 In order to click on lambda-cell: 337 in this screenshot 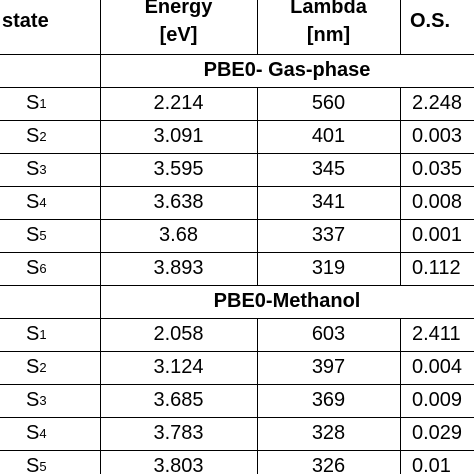, I will do `click(328, 235)`.